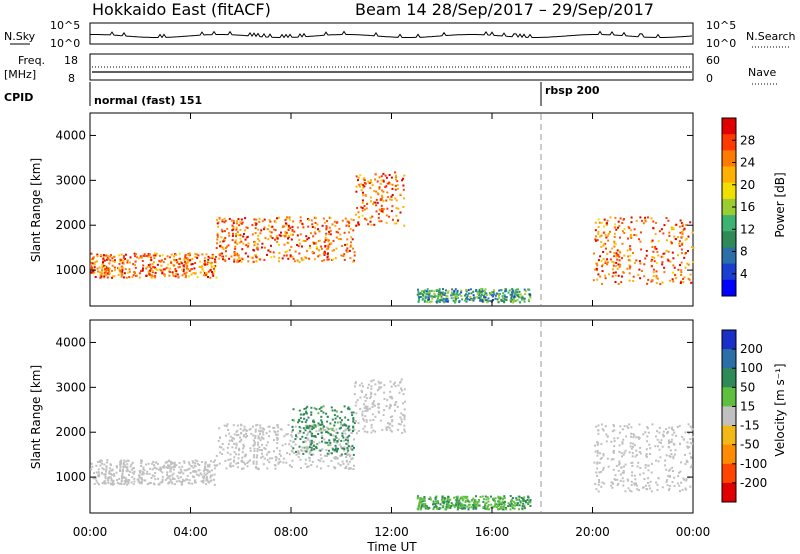  What do you see at coordinates (750, 426) in the screenshot?
I see `colorbar-tick-label: -15` at bounding box center [750, 426].